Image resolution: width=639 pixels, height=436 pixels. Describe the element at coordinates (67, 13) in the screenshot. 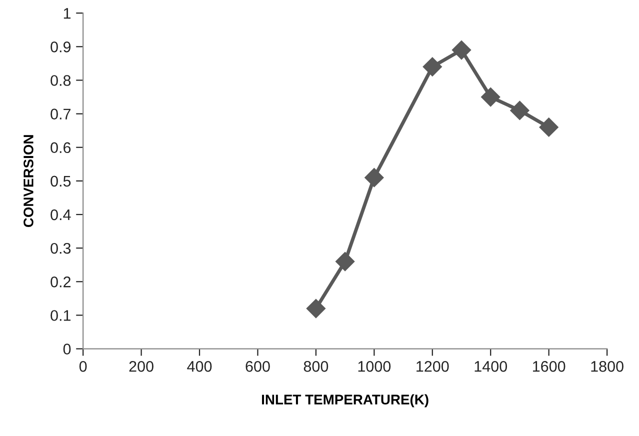

I see `y-tick-label: 1` at that location.